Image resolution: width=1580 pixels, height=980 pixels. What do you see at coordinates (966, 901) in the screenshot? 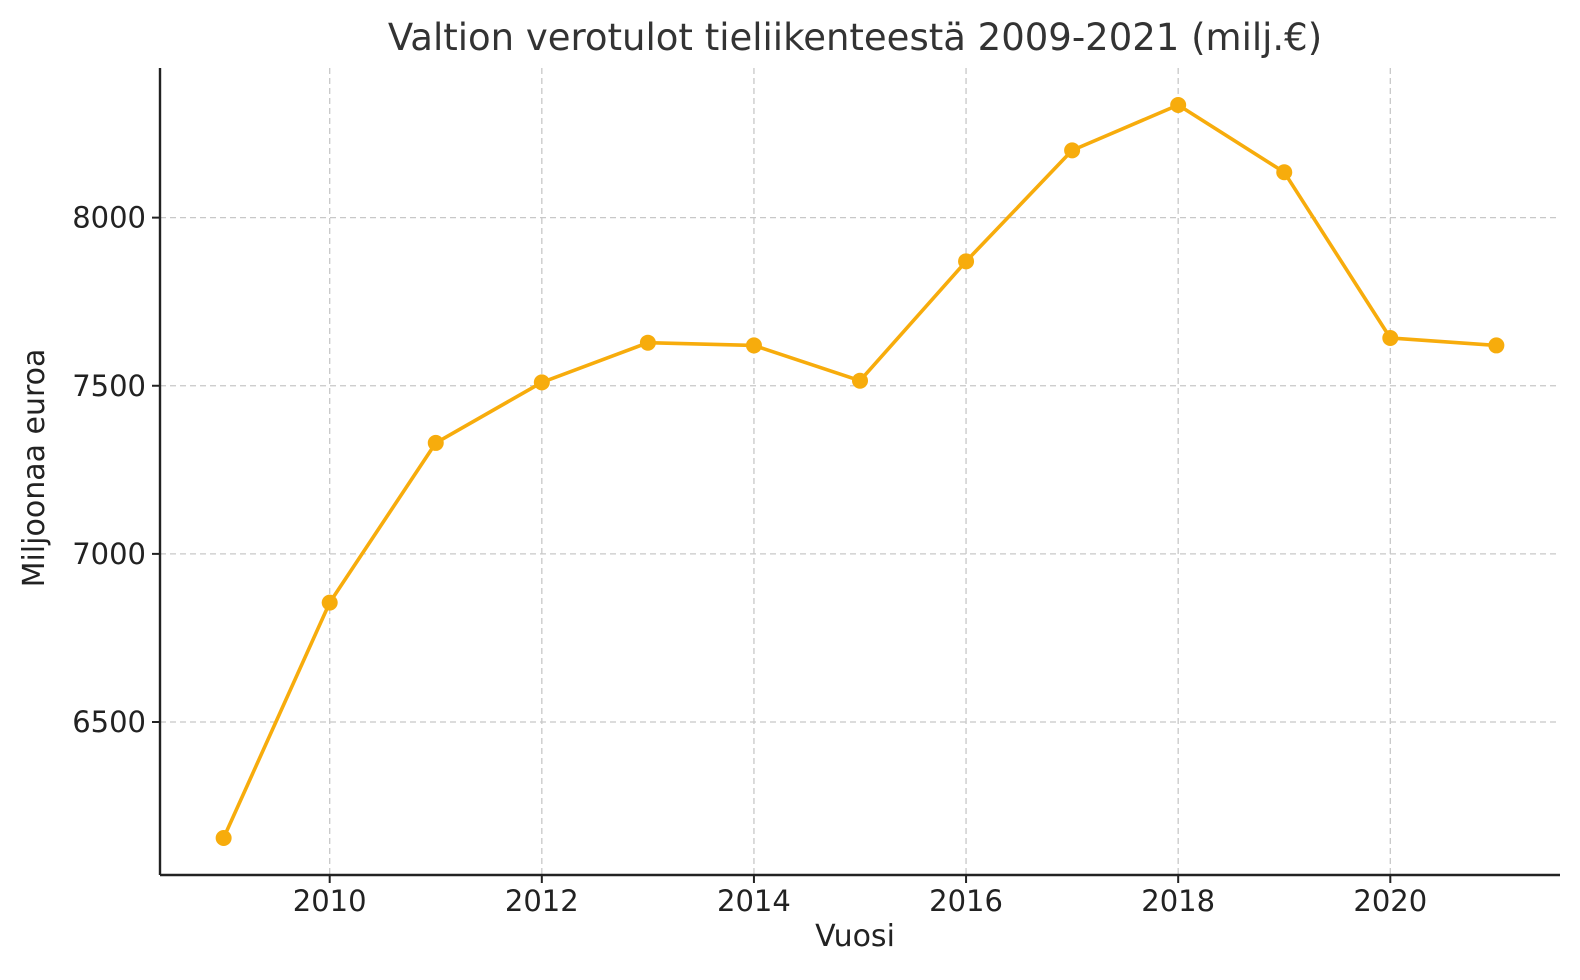
I see `x-tick-label: 2016` at bounding box center [966, 901].